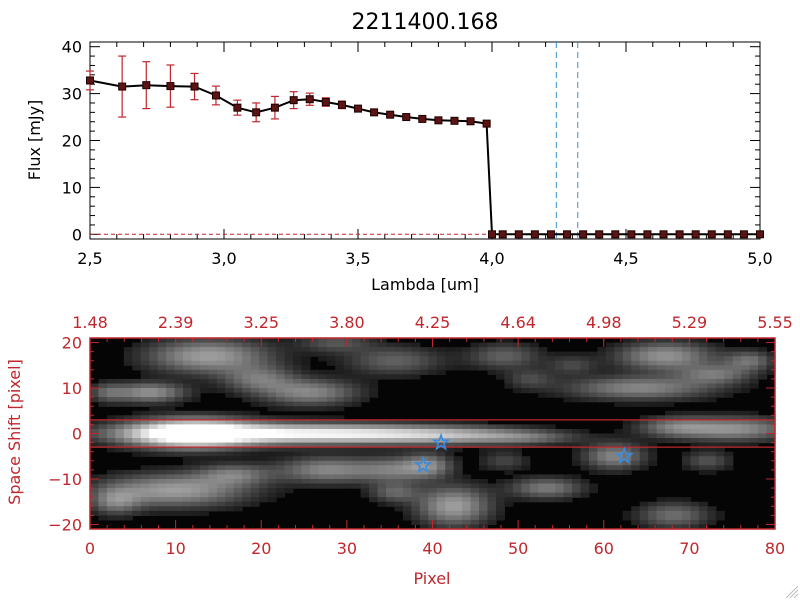  What do you see at coordinates (486, 123) in the screenshot?
I see `data-point-marker` at bounding box center [486, 123].